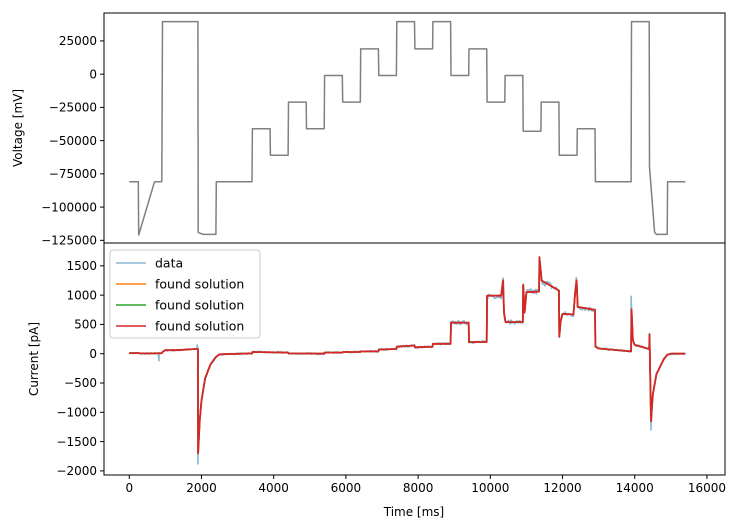 This screenshot has width=749, height=528. What do you see at coordinates (78, 41) in the screenshot?
I see `voltage-y-tick-label: 25000` at bounding box center [78, 41].